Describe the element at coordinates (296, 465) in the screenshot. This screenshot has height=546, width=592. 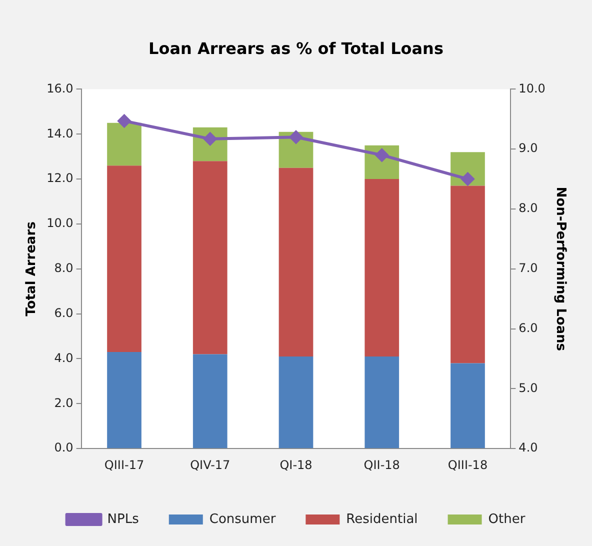
I see `x-tick-label: QI-18` at that location.